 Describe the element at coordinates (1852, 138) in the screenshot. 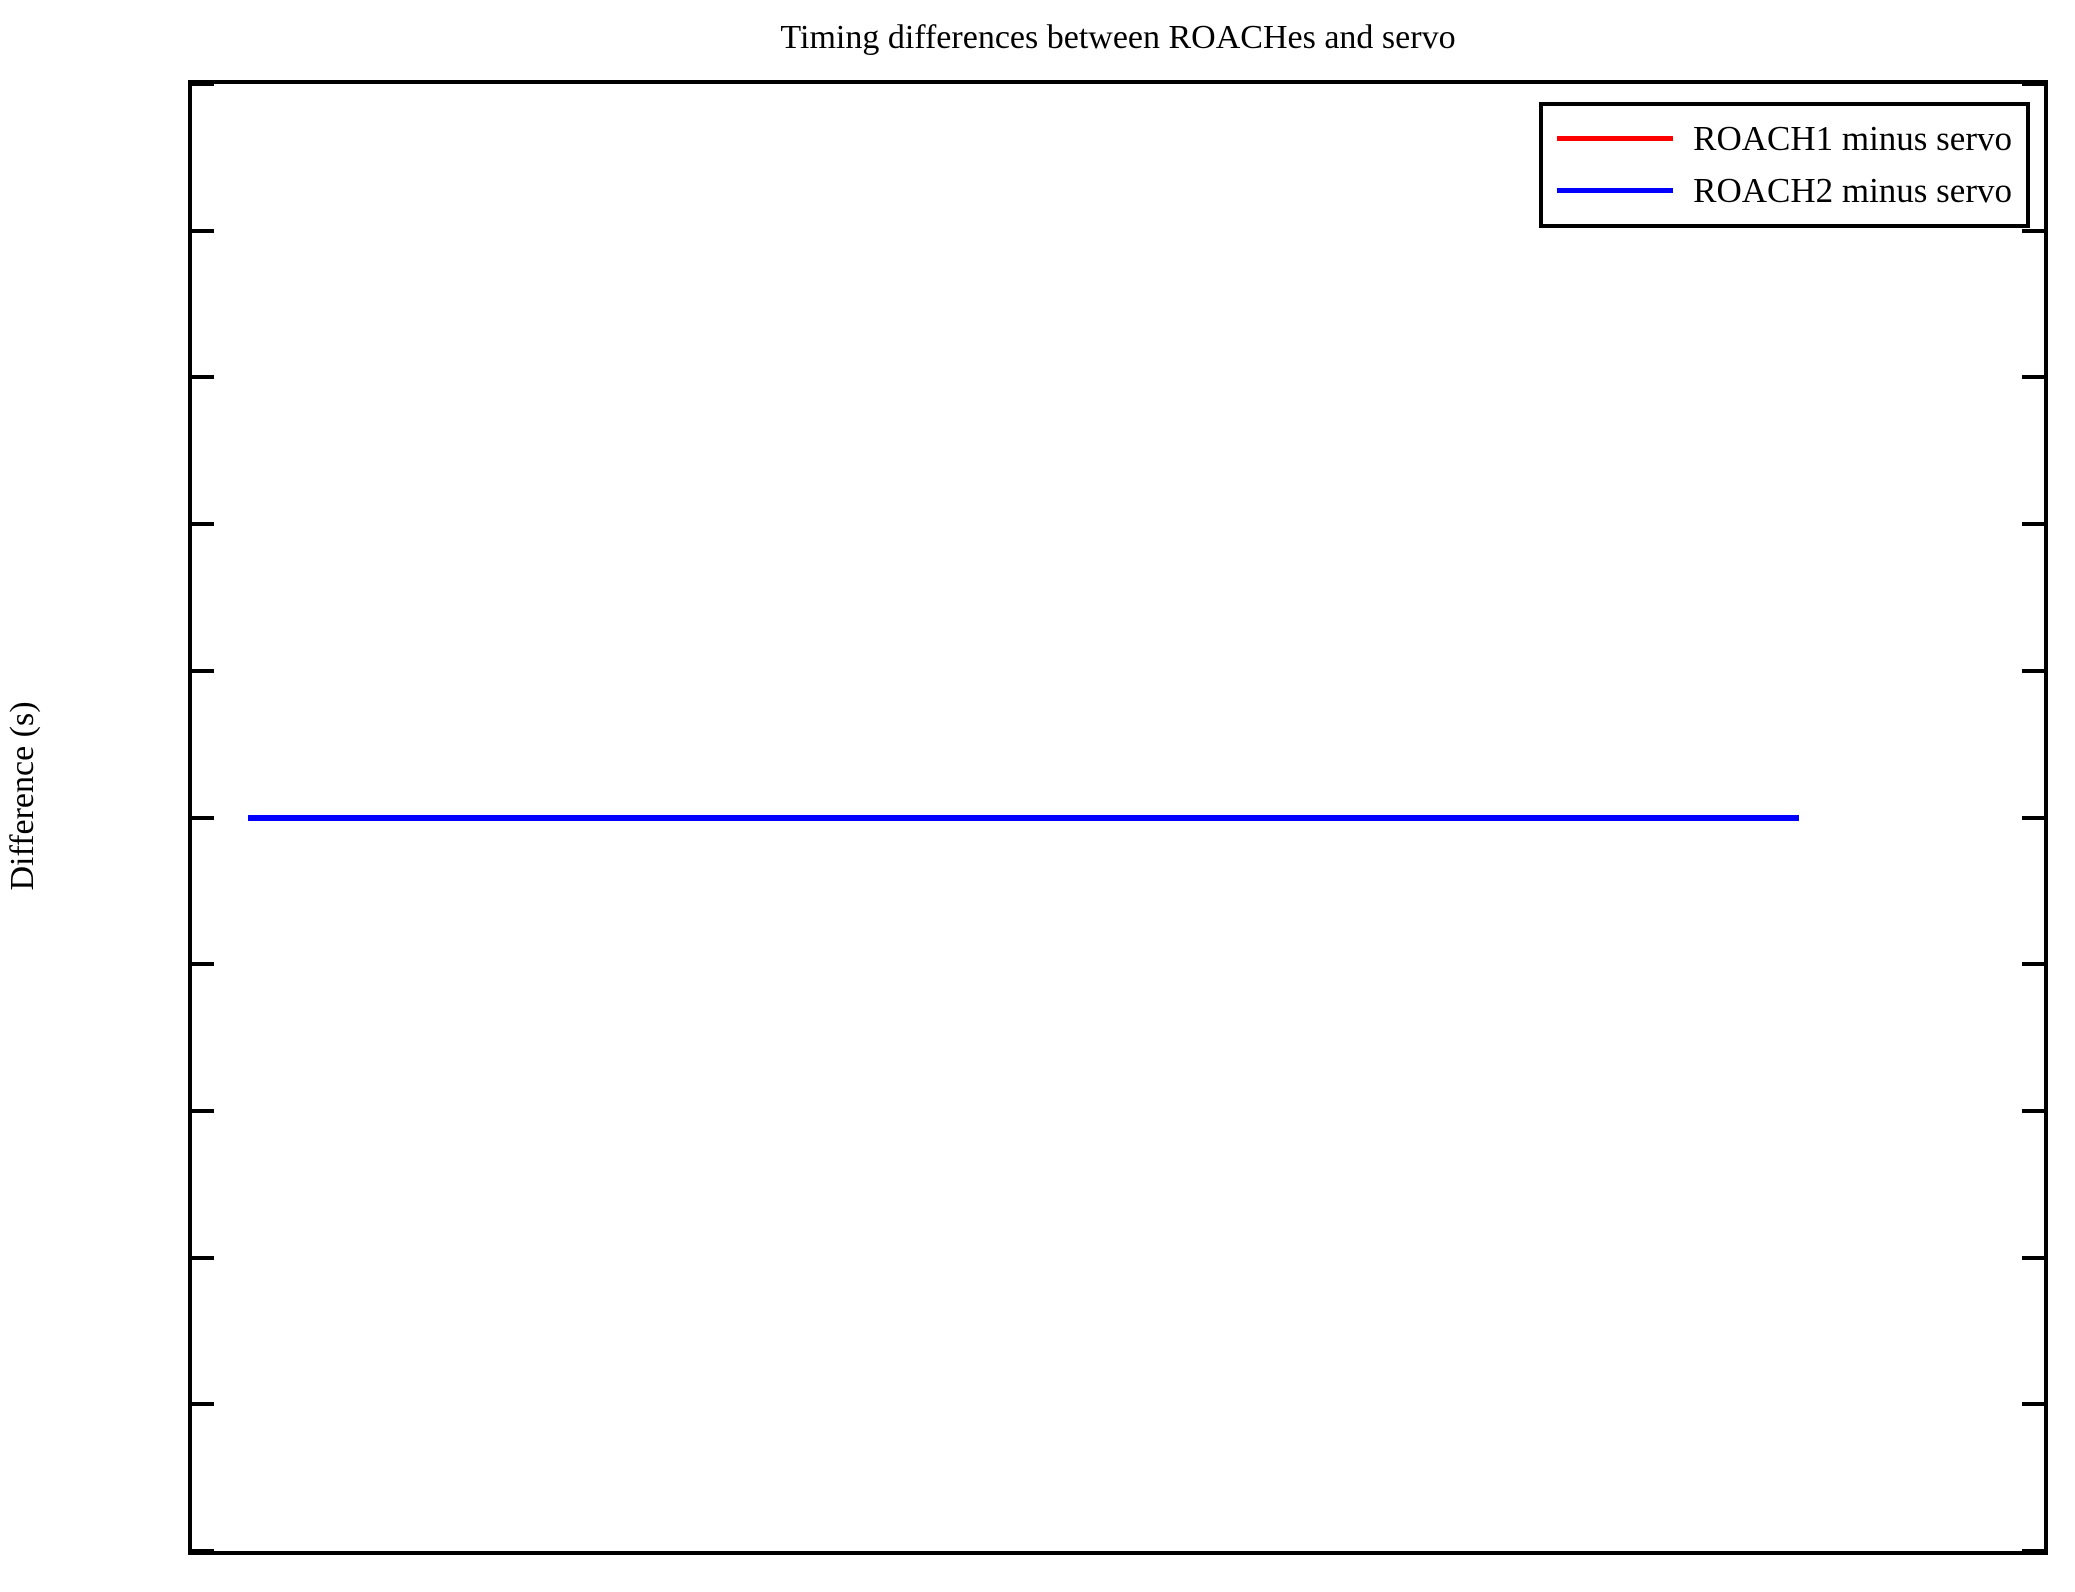

I see `legend-entry-label: ROACH1 minus servo` at that location.